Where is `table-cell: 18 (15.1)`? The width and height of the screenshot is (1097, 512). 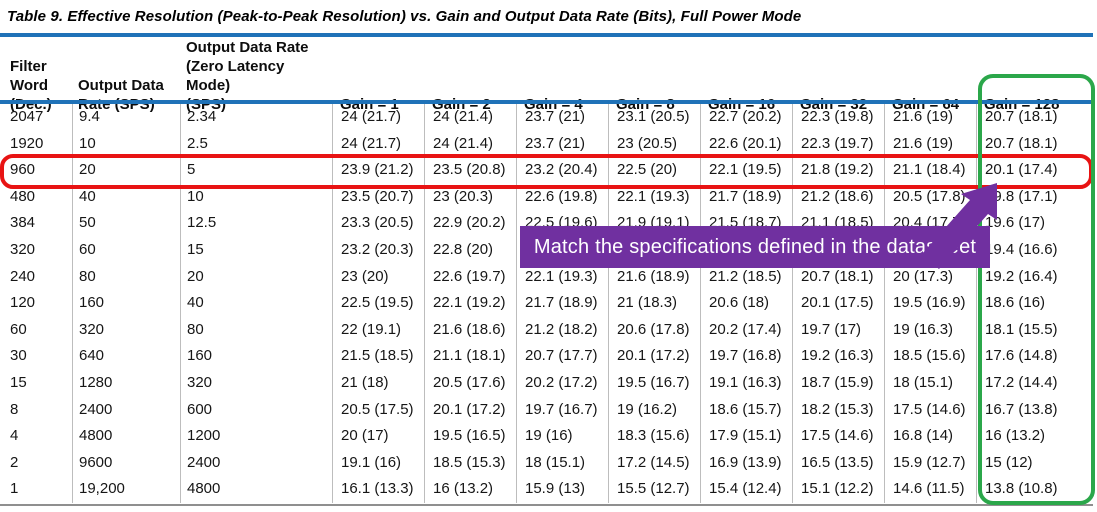
table-cell: 18 (15.1) is located at coordinates (930, 383).